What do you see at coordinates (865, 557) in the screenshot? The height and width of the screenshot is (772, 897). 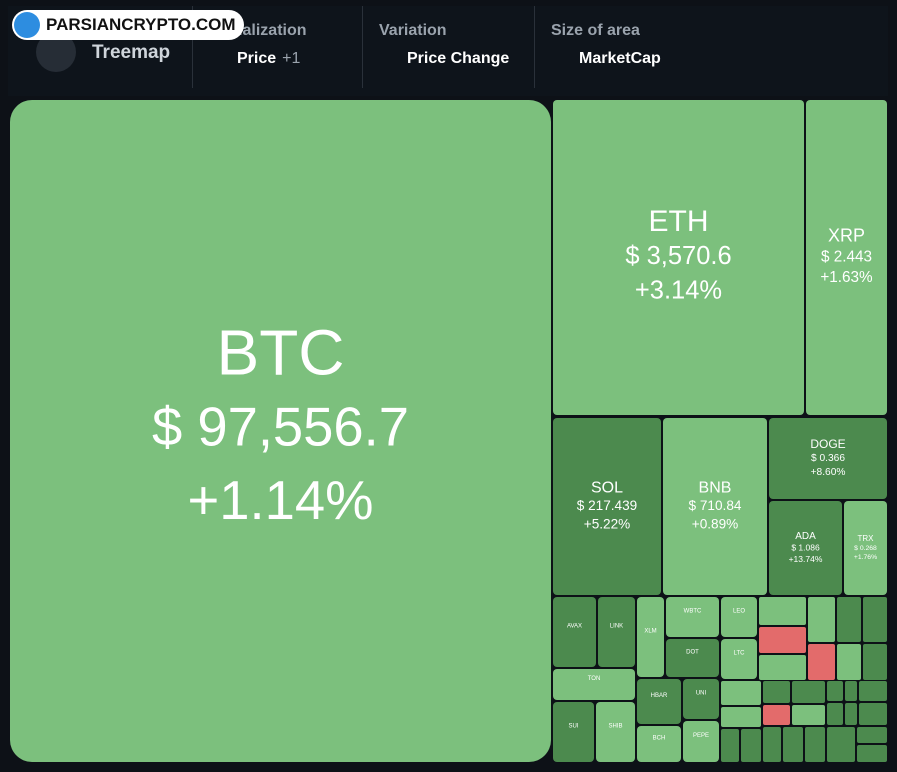 I see `tile-change: +1.76%` at bounding box center [865, 557].